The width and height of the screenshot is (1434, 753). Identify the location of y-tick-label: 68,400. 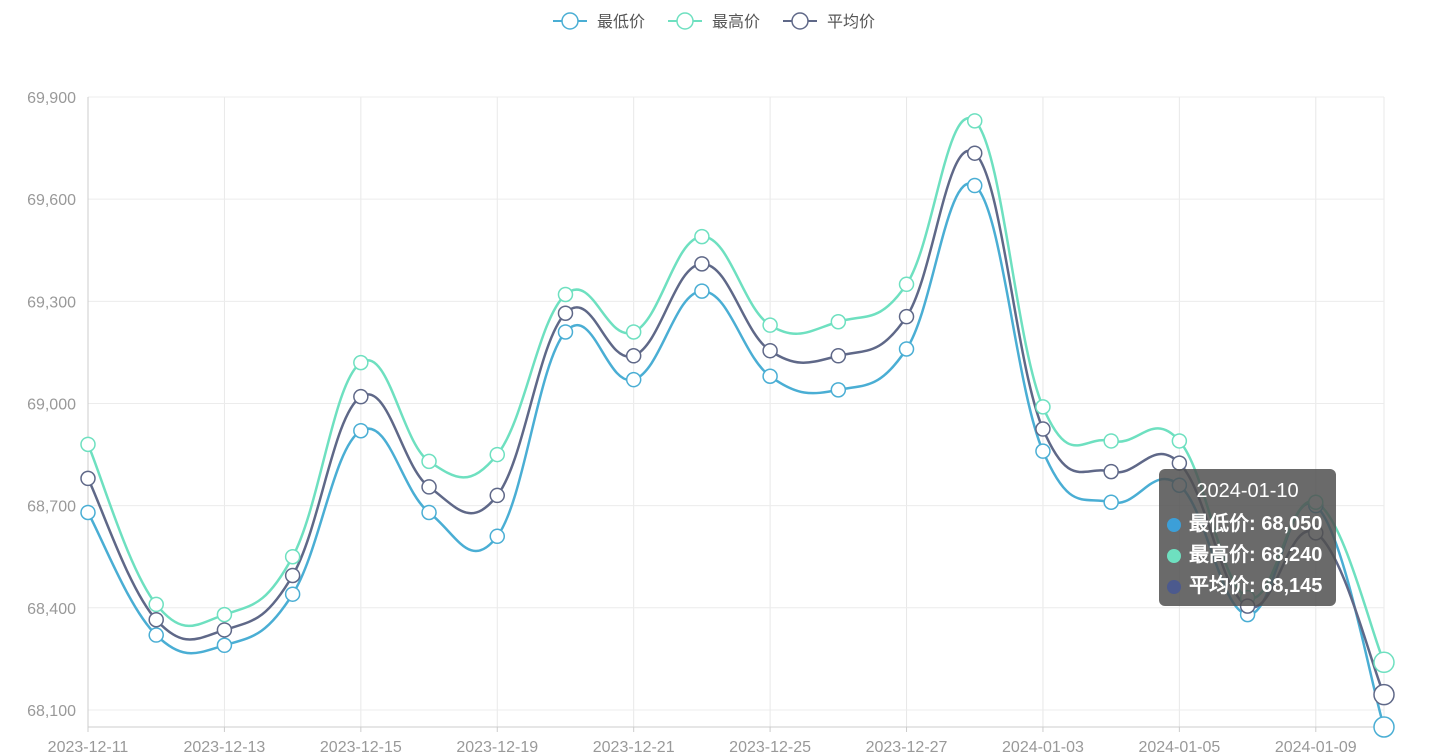
(51, 609).